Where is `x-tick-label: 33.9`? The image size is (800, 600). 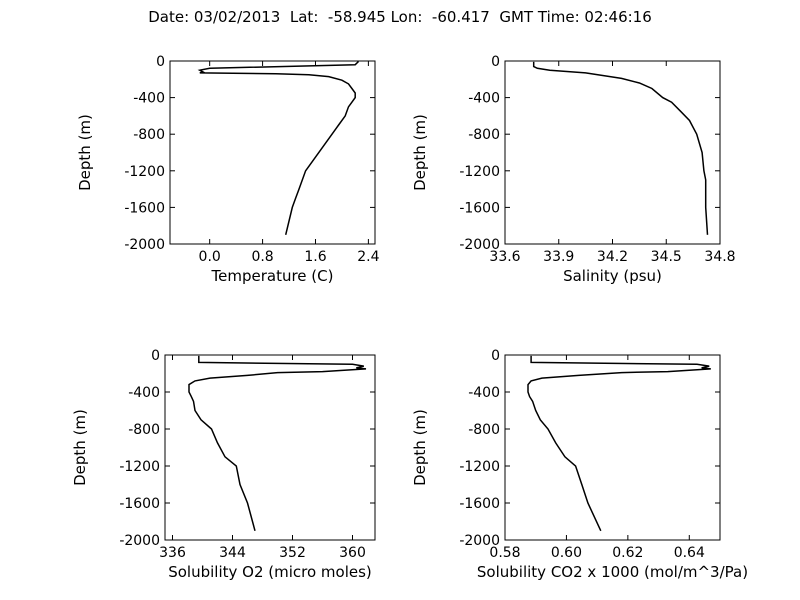
x-tick-label: 33.9 is located at coordinates (558, 257).